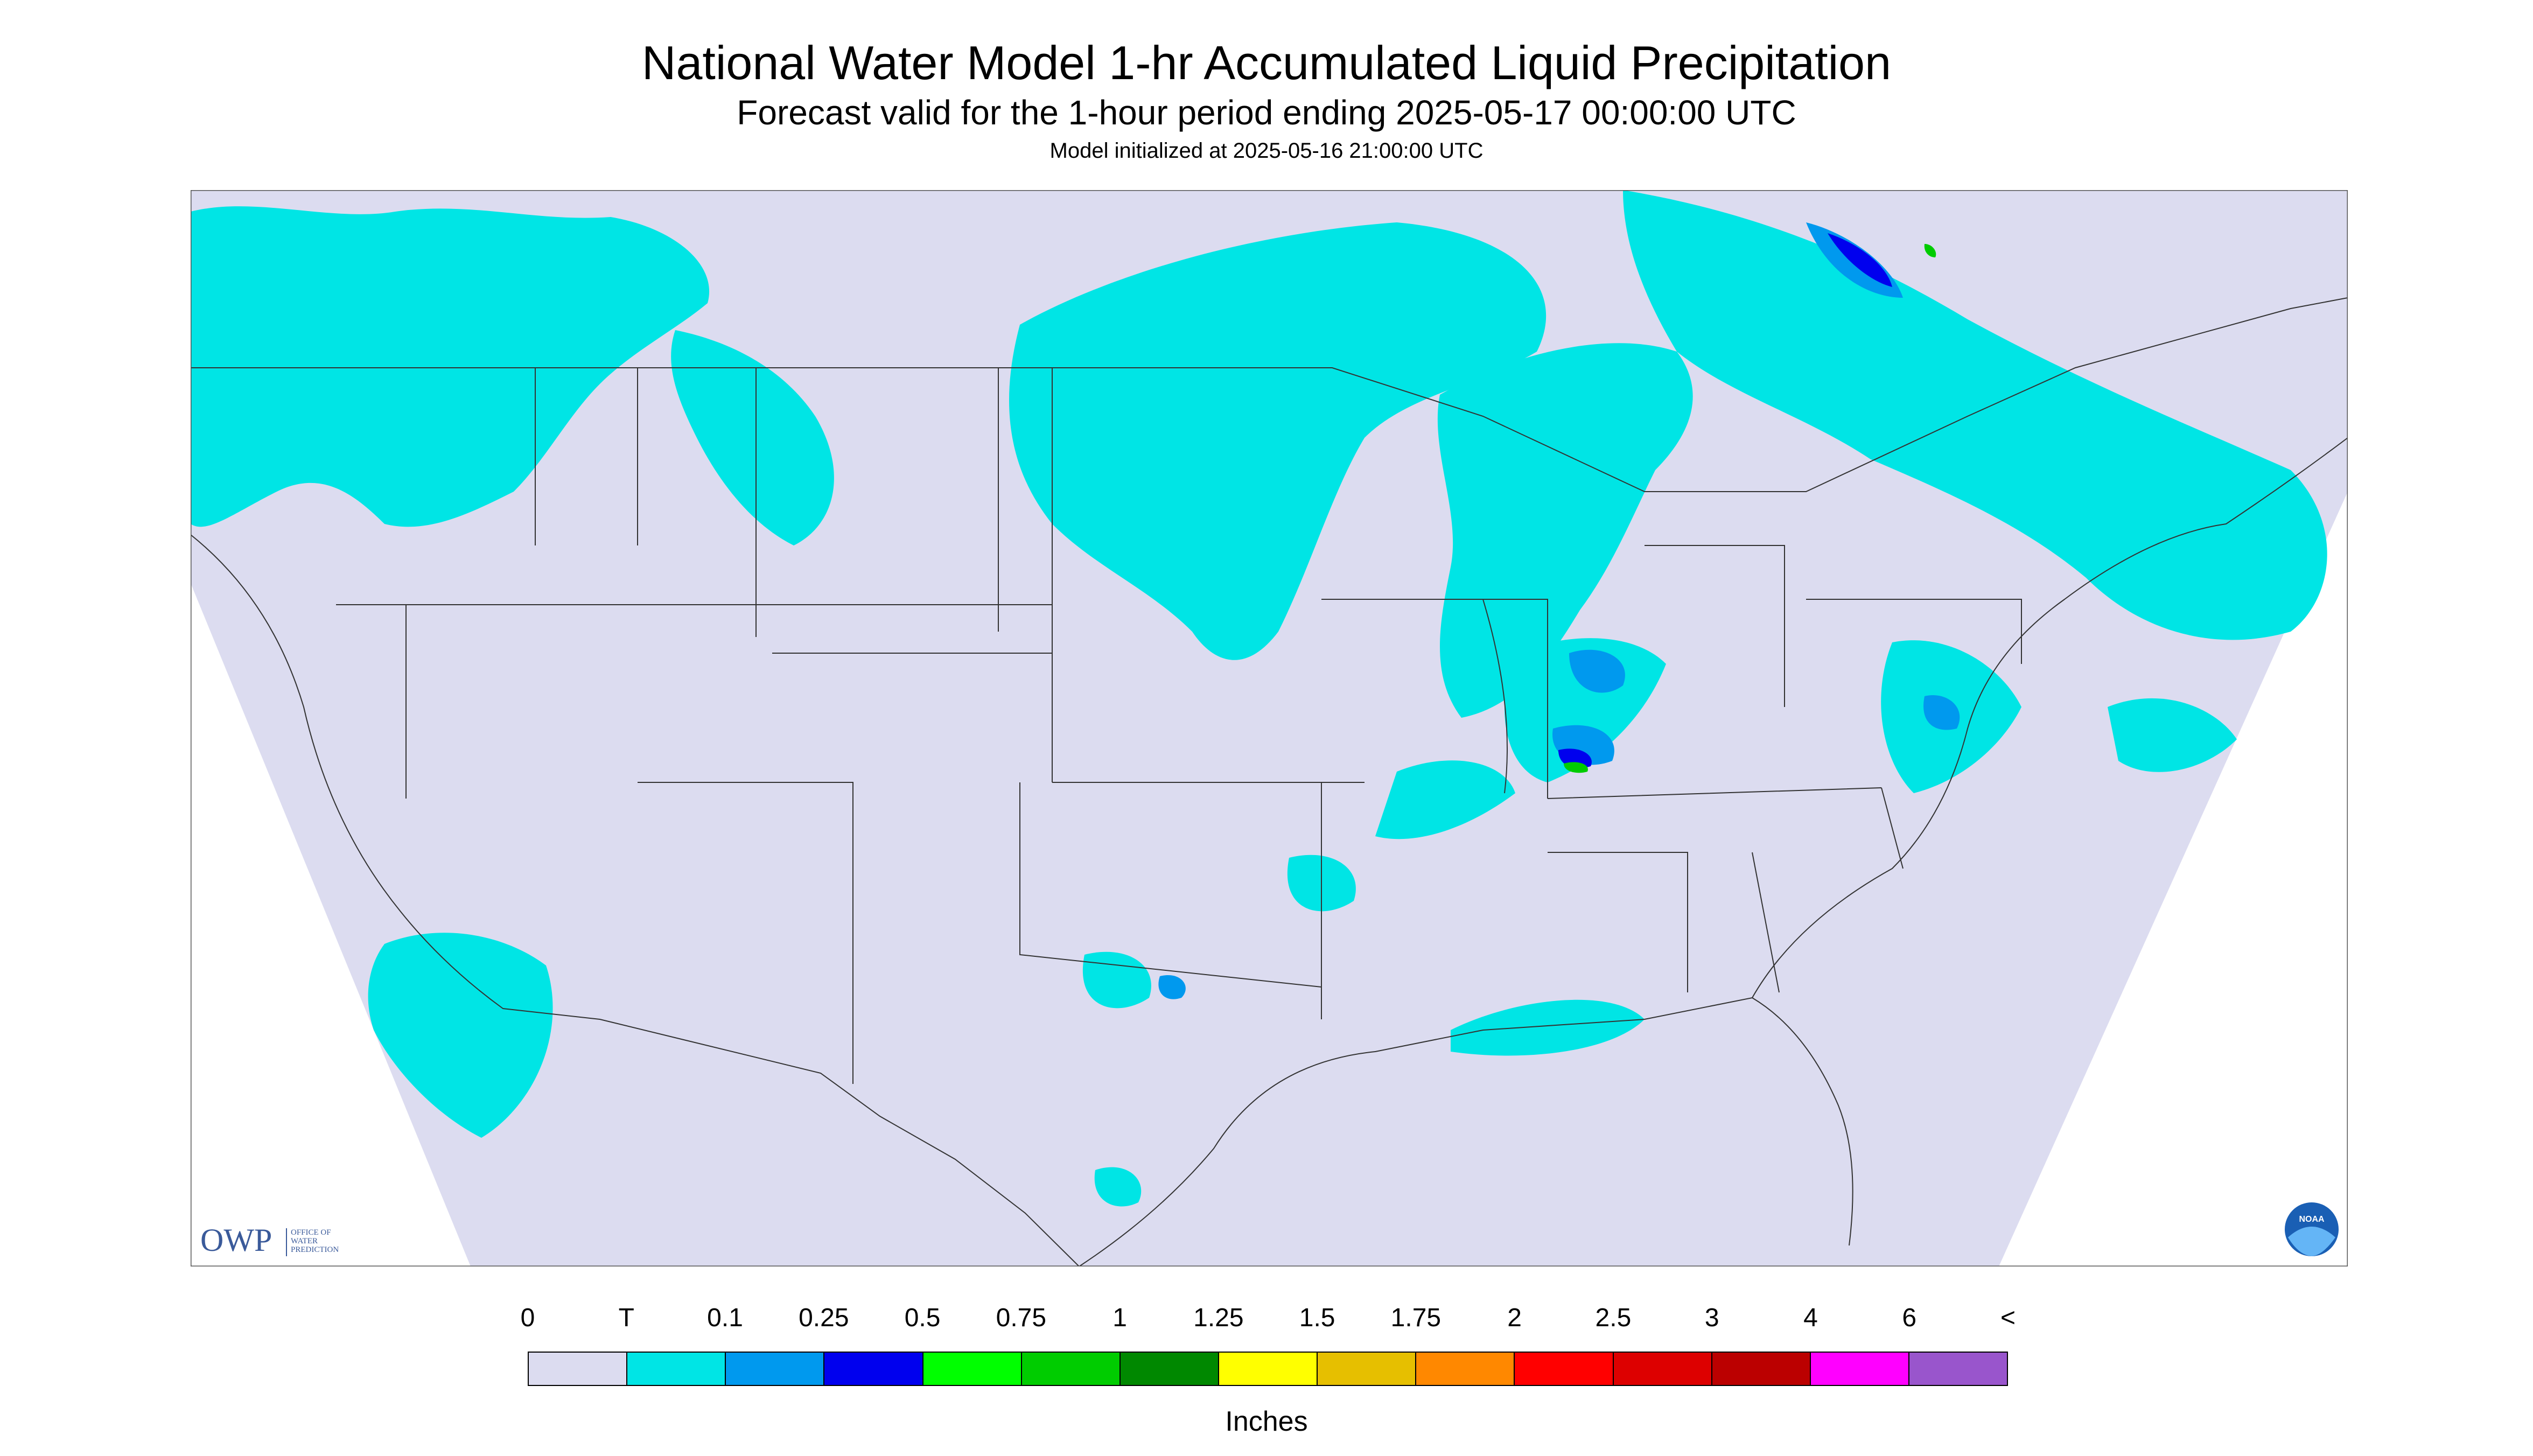 The height and width of the screenshot is (1456, 2533). Describe the element at coordinates (1317, 1318) in the screenshot. I see `legend-tick-label: 1.5` at that location.